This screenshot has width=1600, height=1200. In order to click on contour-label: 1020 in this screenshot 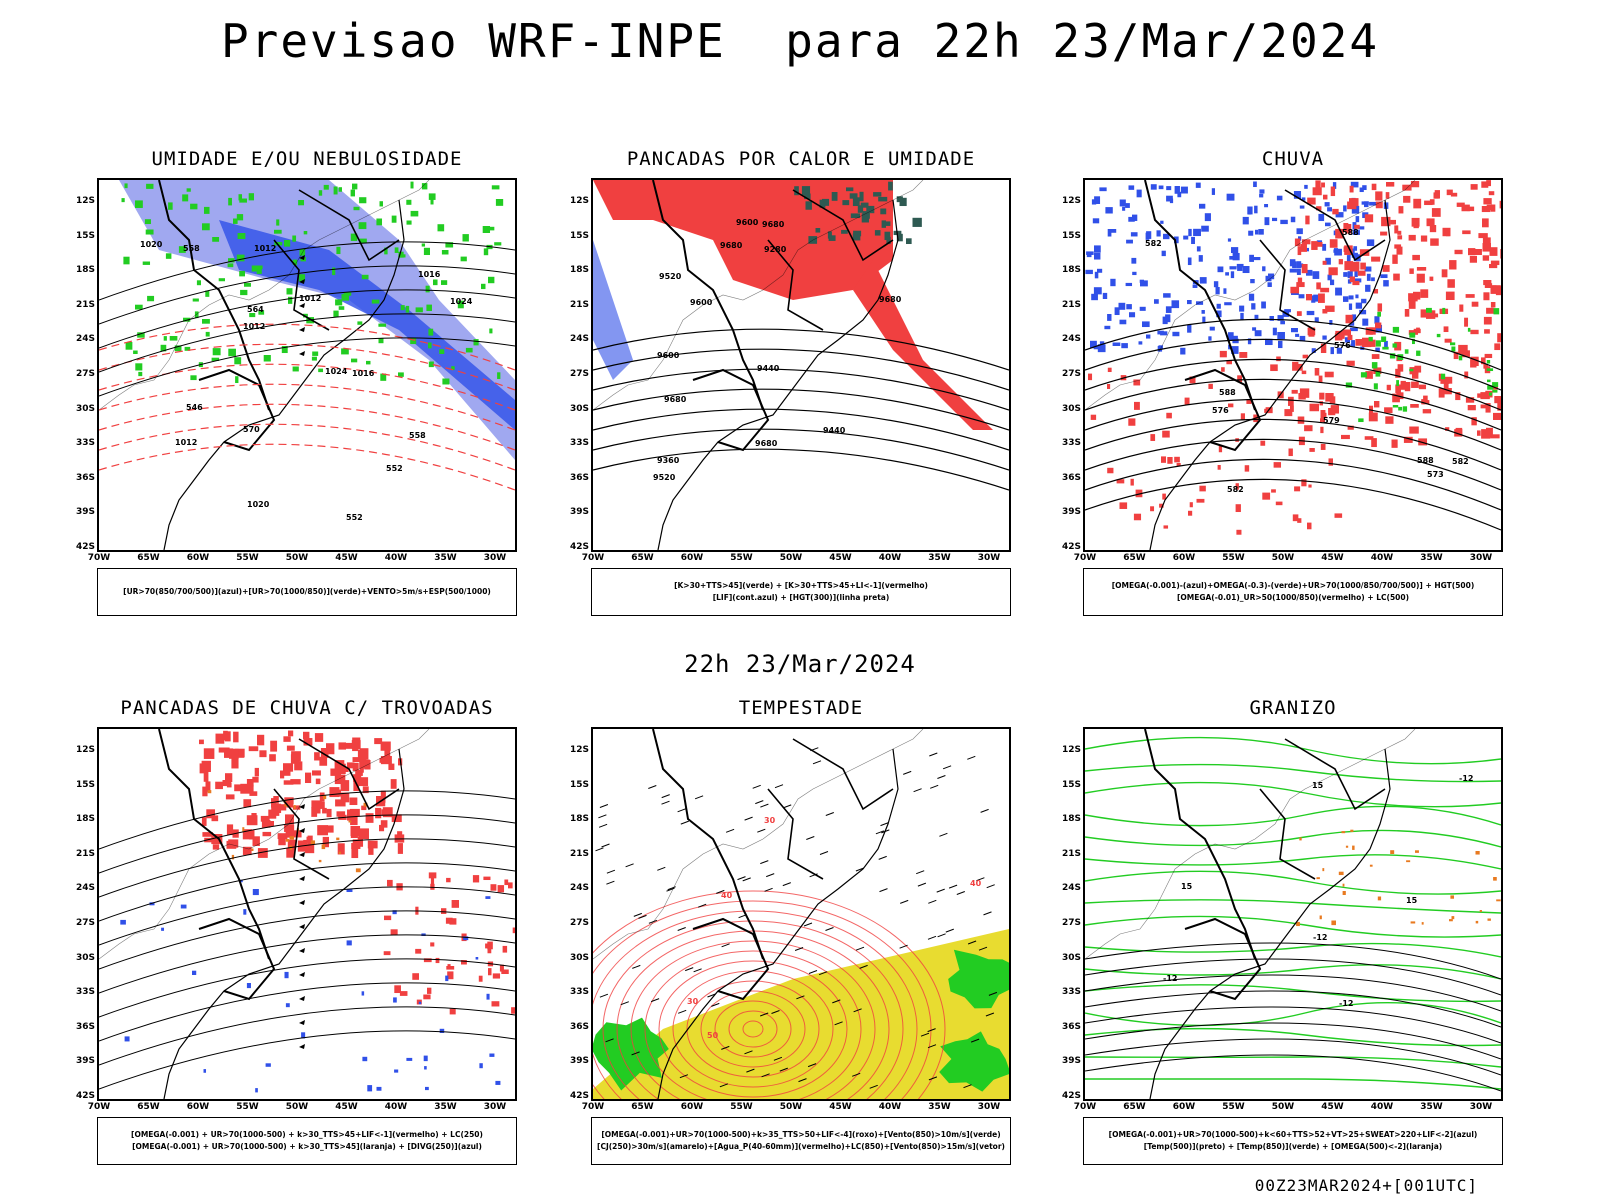, I will do `click(258, 504)`.